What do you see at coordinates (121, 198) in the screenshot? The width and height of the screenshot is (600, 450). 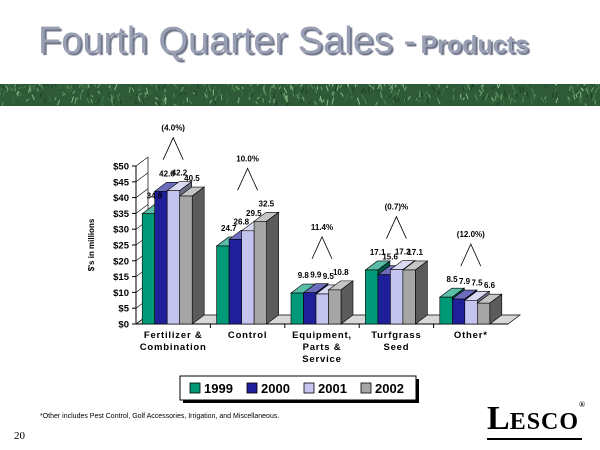 I see `y-tick-label: $40` at bounding box center [121, 198].